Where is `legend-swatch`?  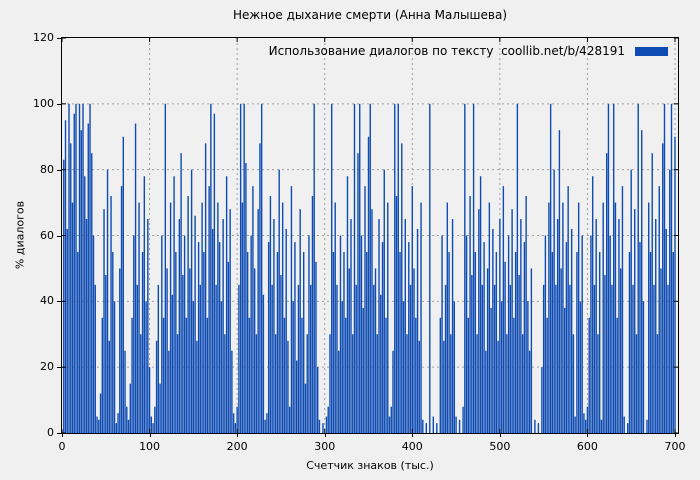
legend-swatch is located at coordinates (651, 51).